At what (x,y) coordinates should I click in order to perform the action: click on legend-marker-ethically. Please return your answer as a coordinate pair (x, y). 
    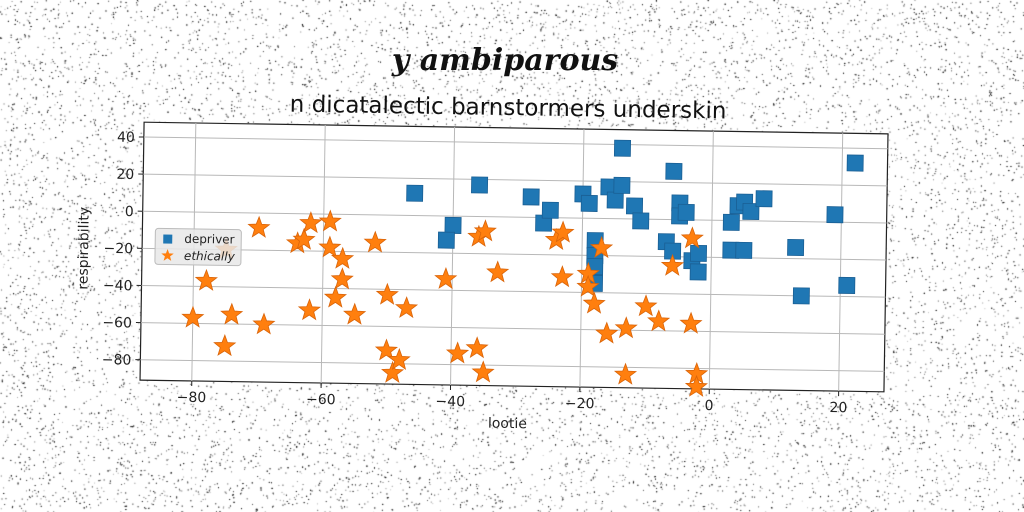
    Looking at the image, I should click on (167, 255).